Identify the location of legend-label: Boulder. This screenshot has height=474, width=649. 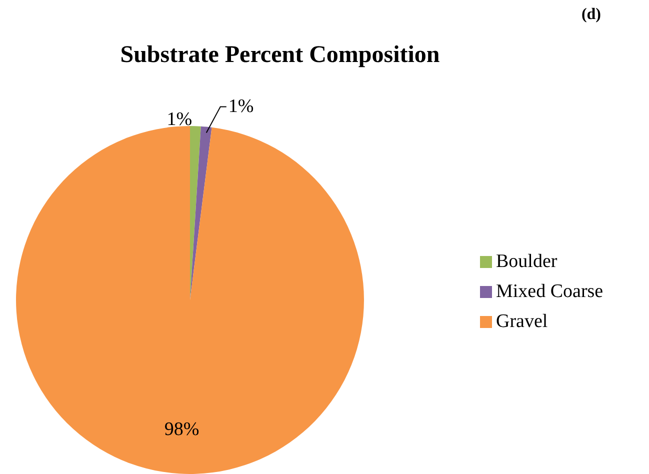
(527, 262).